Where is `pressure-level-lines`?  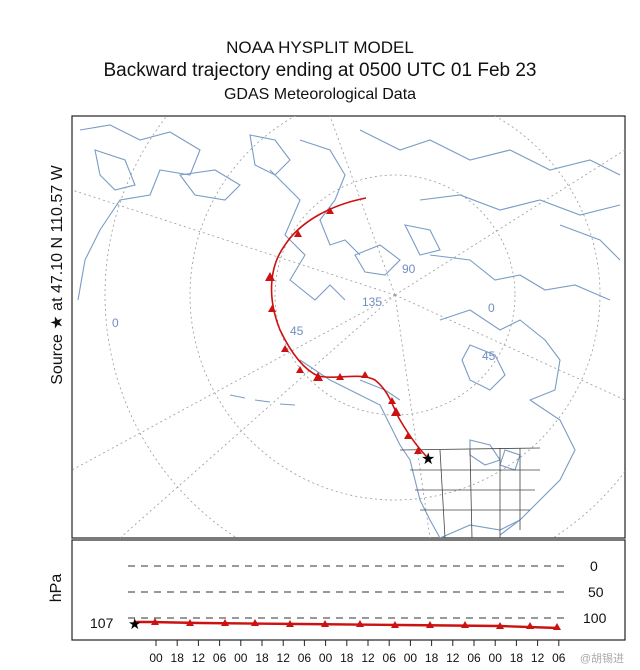 pressure-level-lines is located at coordinates (349, 592).